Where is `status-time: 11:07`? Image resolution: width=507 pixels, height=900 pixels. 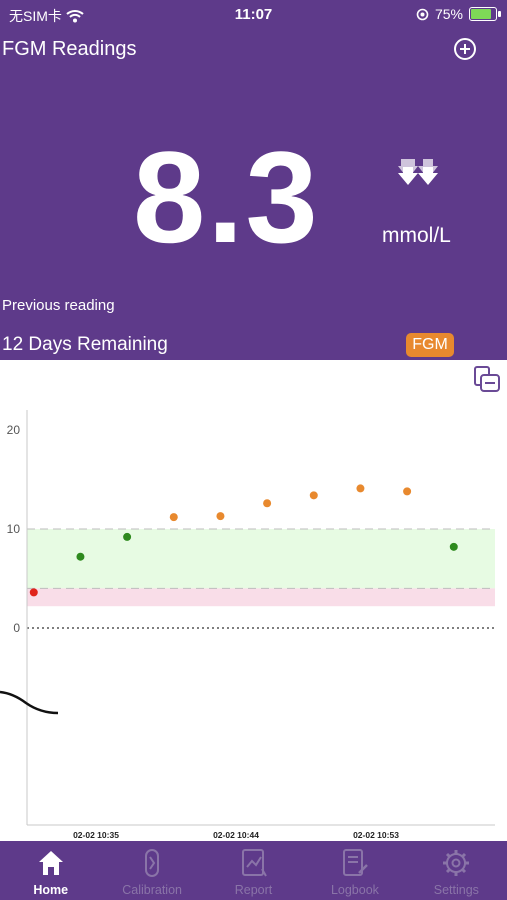
status-time: 11:07 is located at coordinates (253, 14).